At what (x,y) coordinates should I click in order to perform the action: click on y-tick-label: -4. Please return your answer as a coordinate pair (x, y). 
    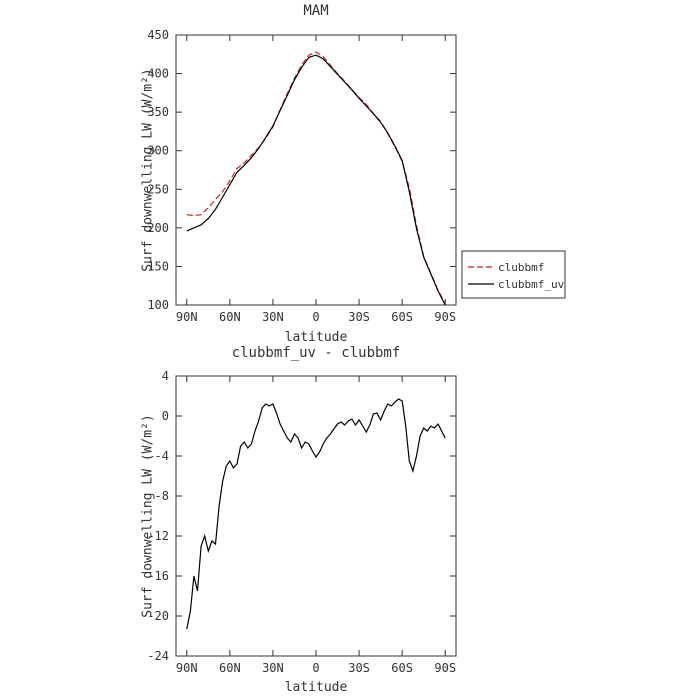
    Looking at the image, I should click on (162, 456).